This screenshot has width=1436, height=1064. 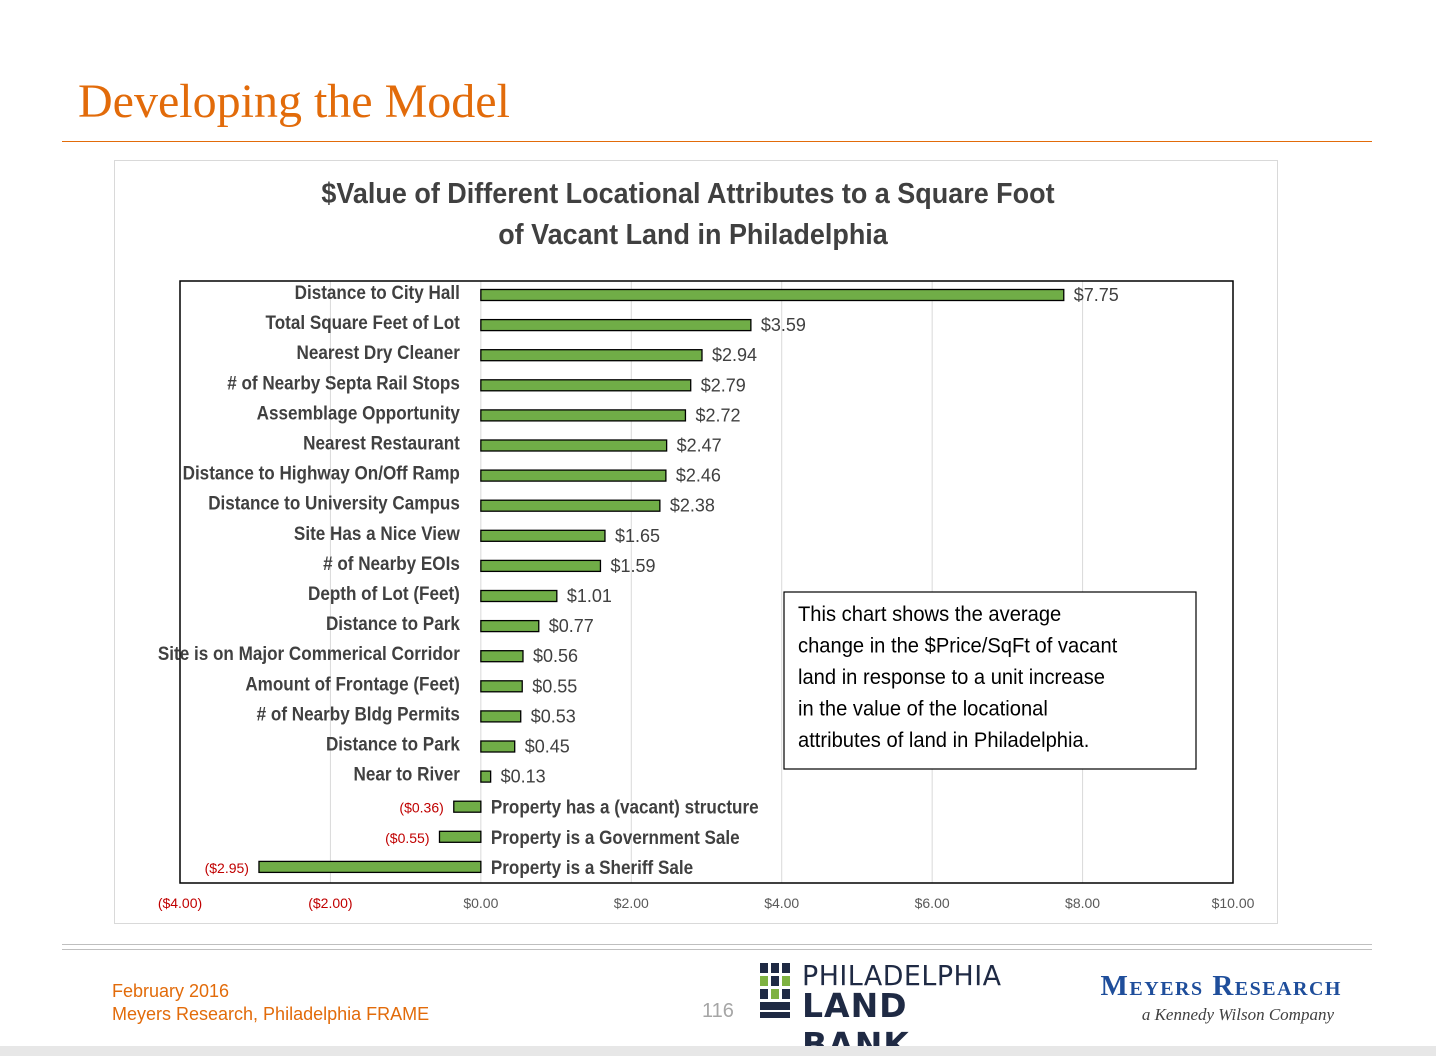 What do you see at coordinates (523, 777) in the screenshot?
I see `data-label: $0.13` at bounding box center [523, 777].